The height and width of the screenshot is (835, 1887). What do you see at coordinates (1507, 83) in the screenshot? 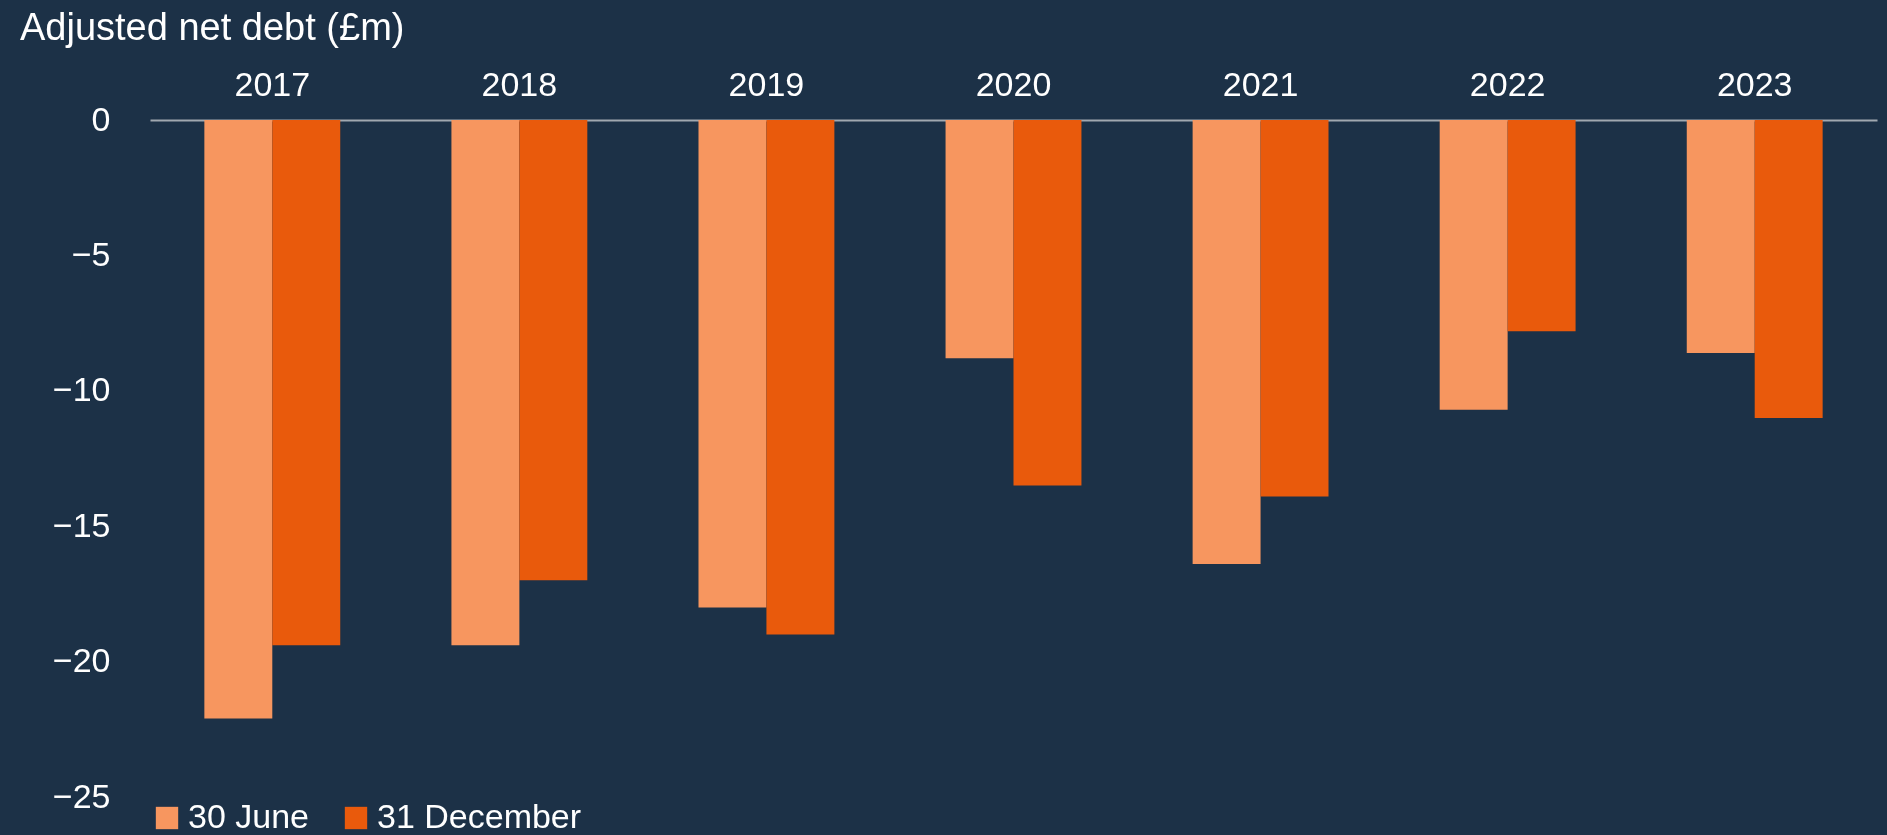
I see `x-tick-label: 2022` at bounding box center [1507, 83].